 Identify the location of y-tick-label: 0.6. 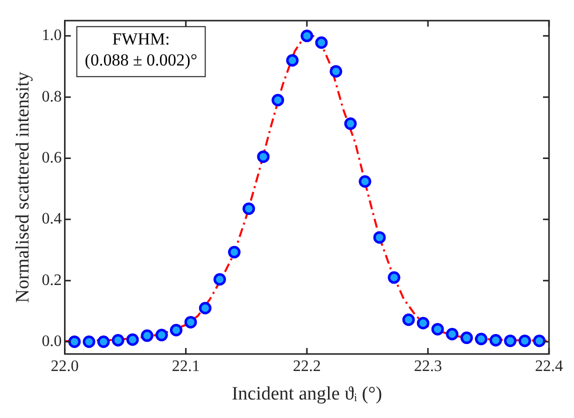
(52, 157).